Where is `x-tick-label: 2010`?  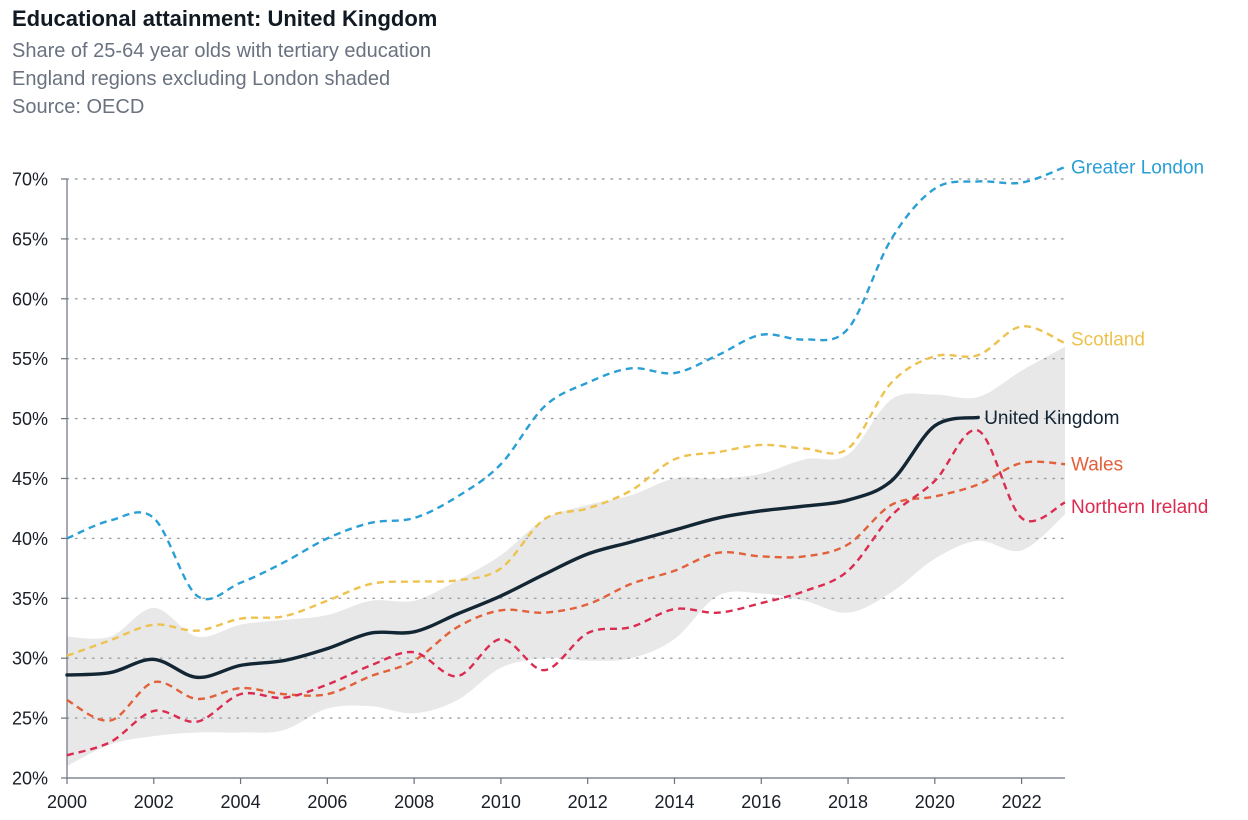 x-tick-label: 2010 is located at coordinates (501, 802).